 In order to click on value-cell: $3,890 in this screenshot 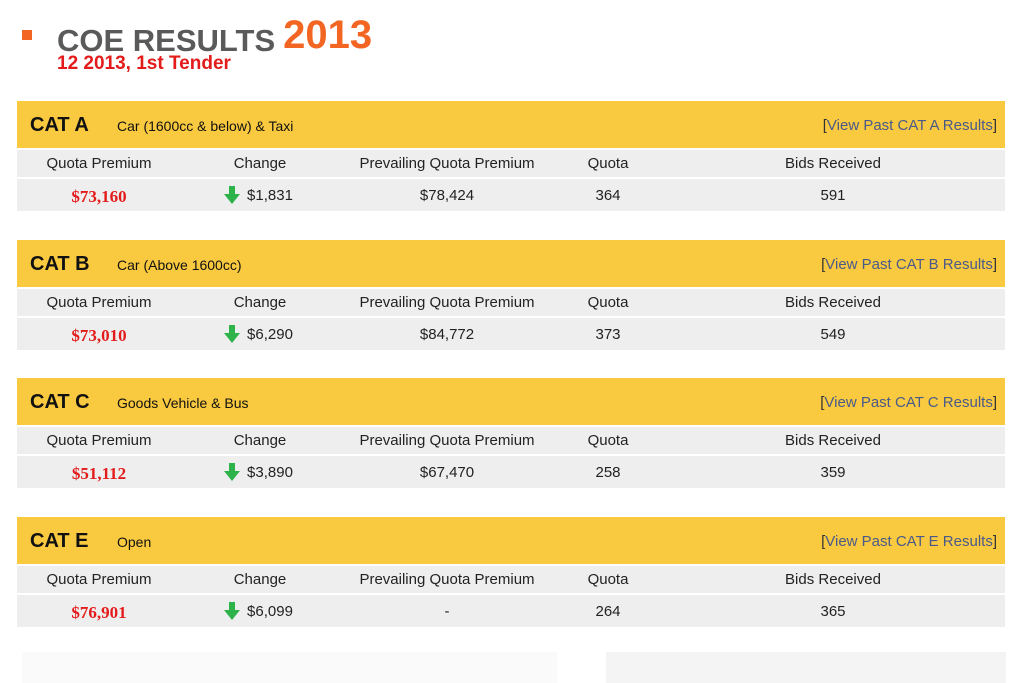, I will do `click(270, 472)`.